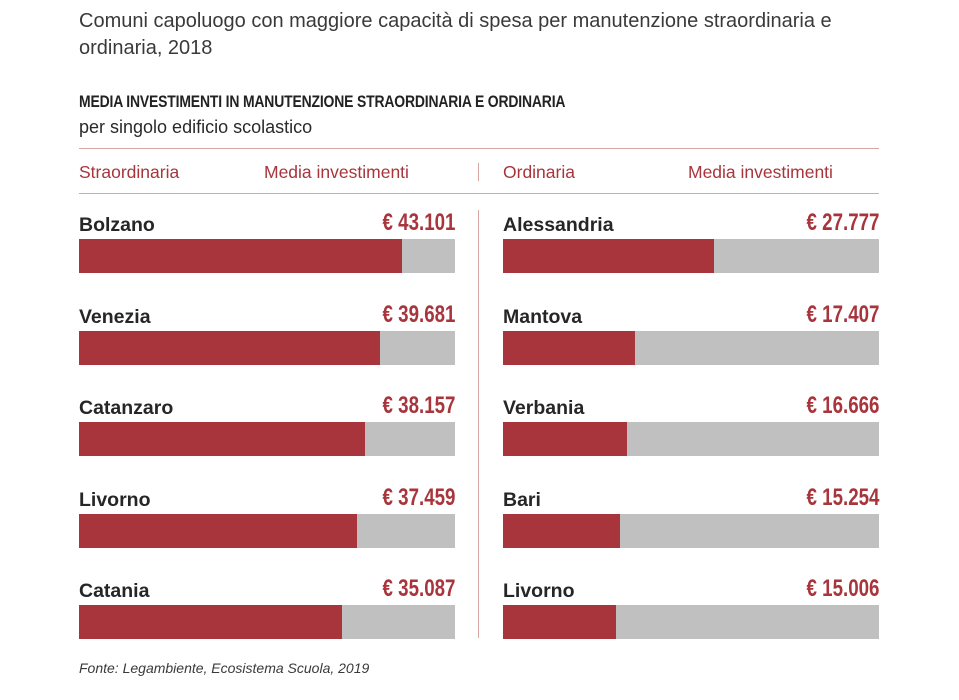 This screenshot has width=959, height=700. What do you see at coordinates (479, 148) in the screenshot?
I see `header-top-rule` at bounding box center [479, 148].